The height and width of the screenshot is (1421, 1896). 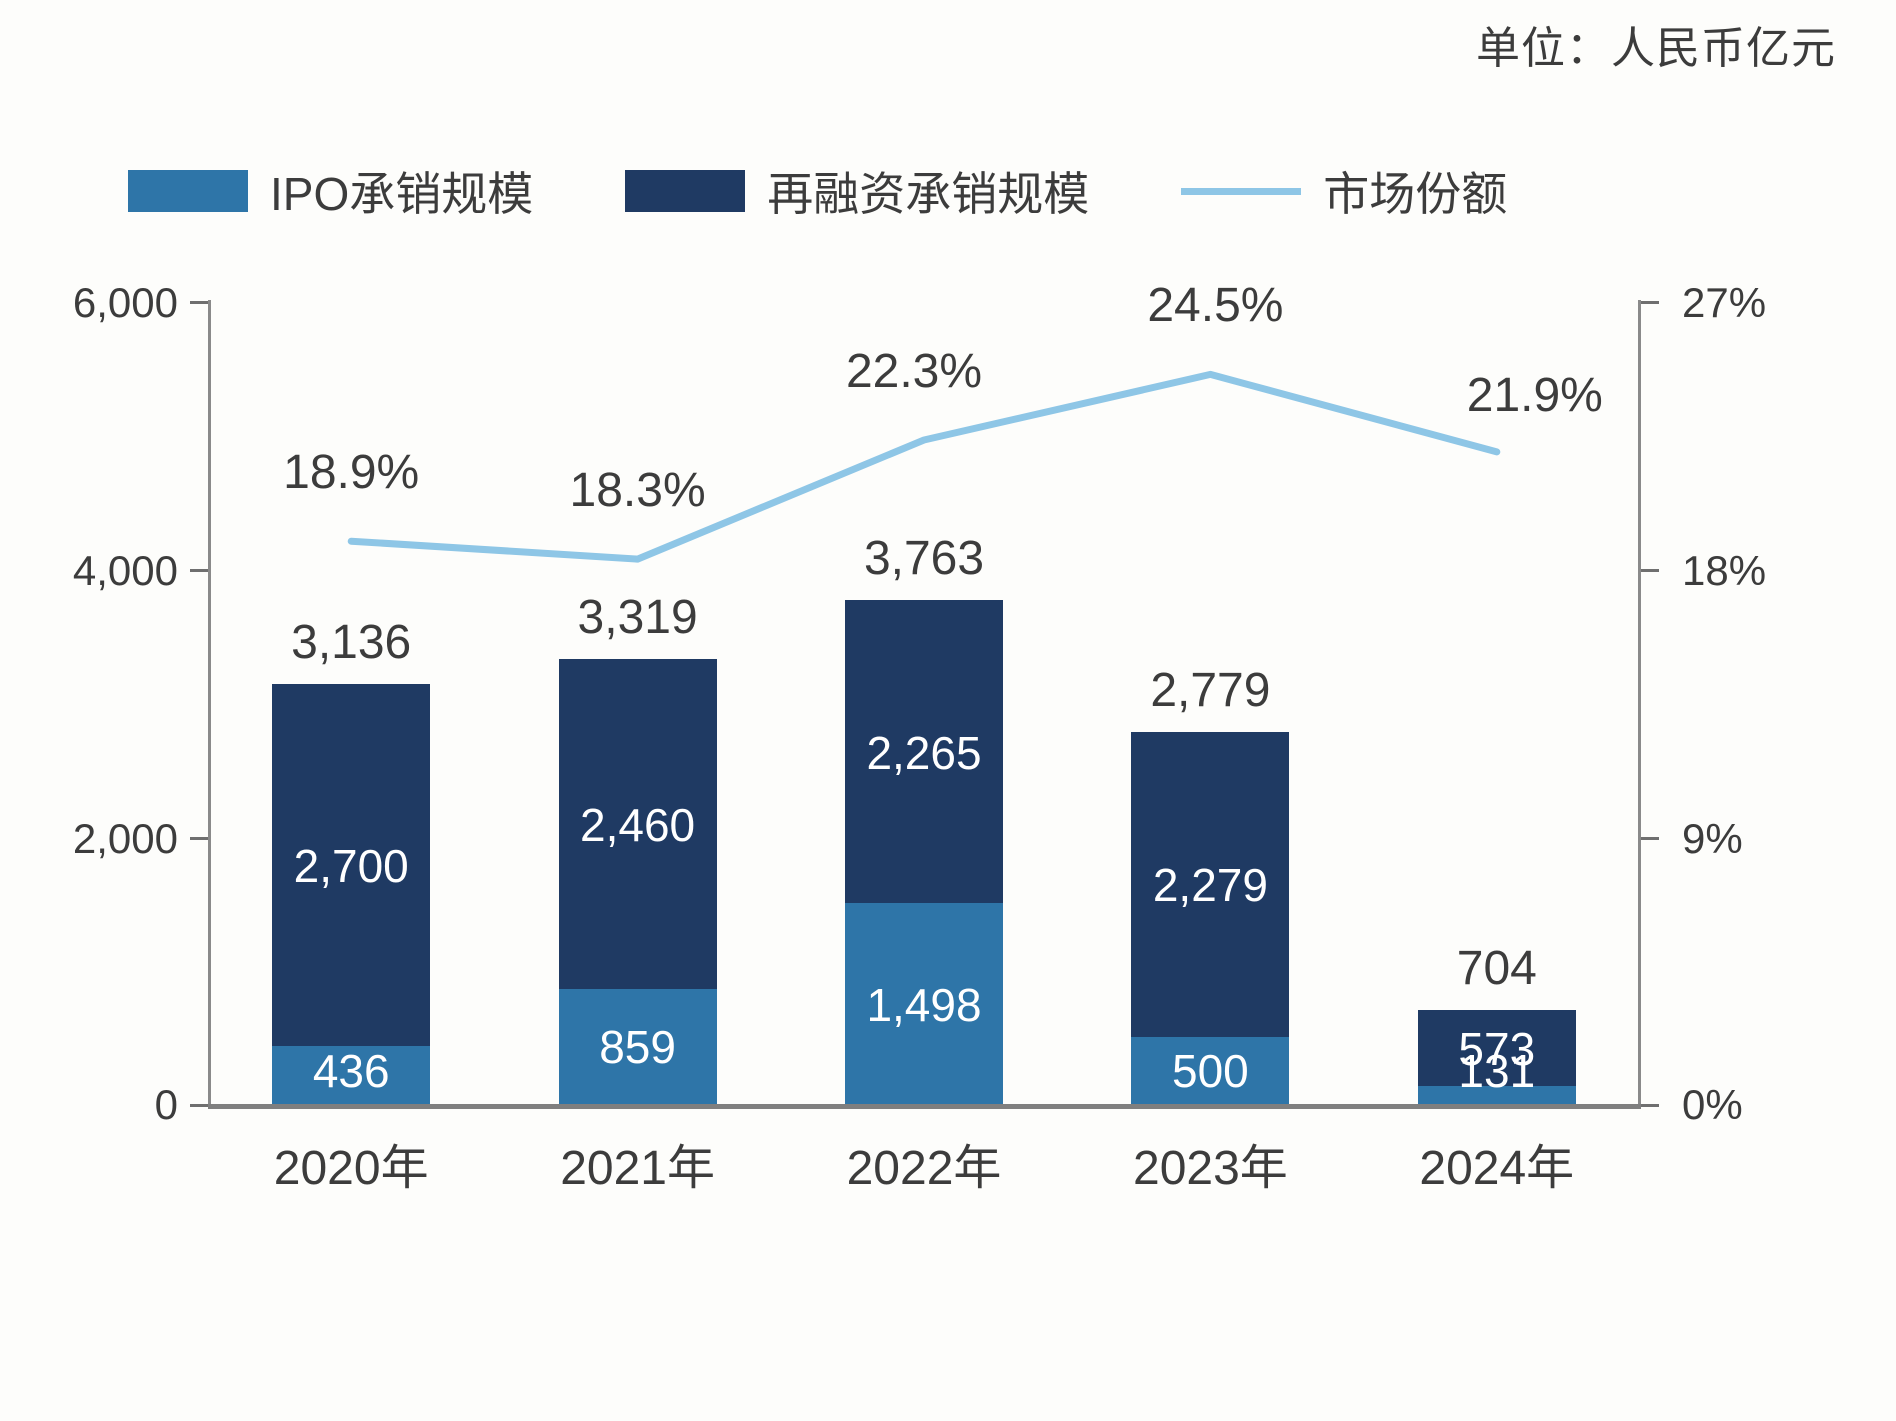 What do you see at coordinates (924, 1106) in the screenshot?
I see `x-axis-line` at bounding box center [924, 1106].